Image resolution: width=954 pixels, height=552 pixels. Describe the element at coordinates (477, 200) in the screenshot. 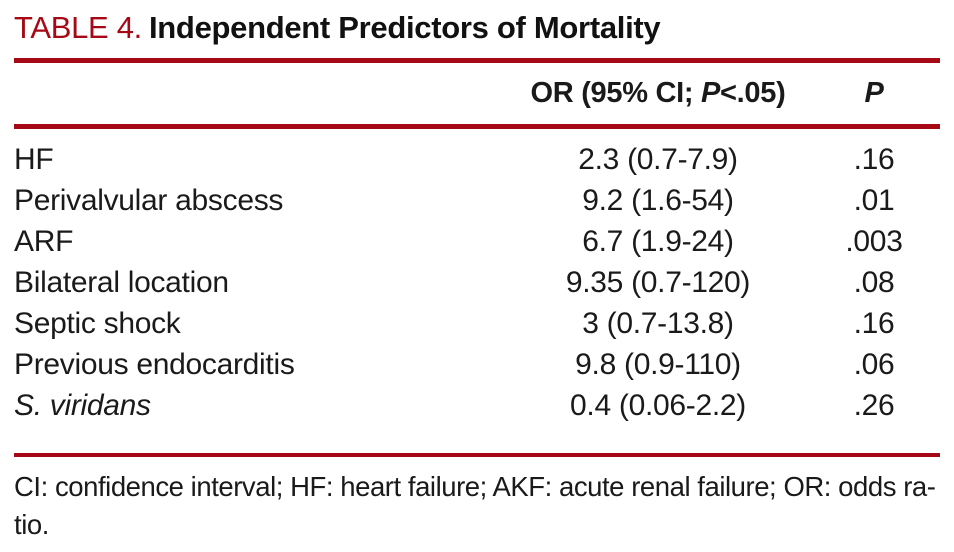

I see `table-row: Perivalvular abscess 9.2 (1.6-54) .01` at that location.